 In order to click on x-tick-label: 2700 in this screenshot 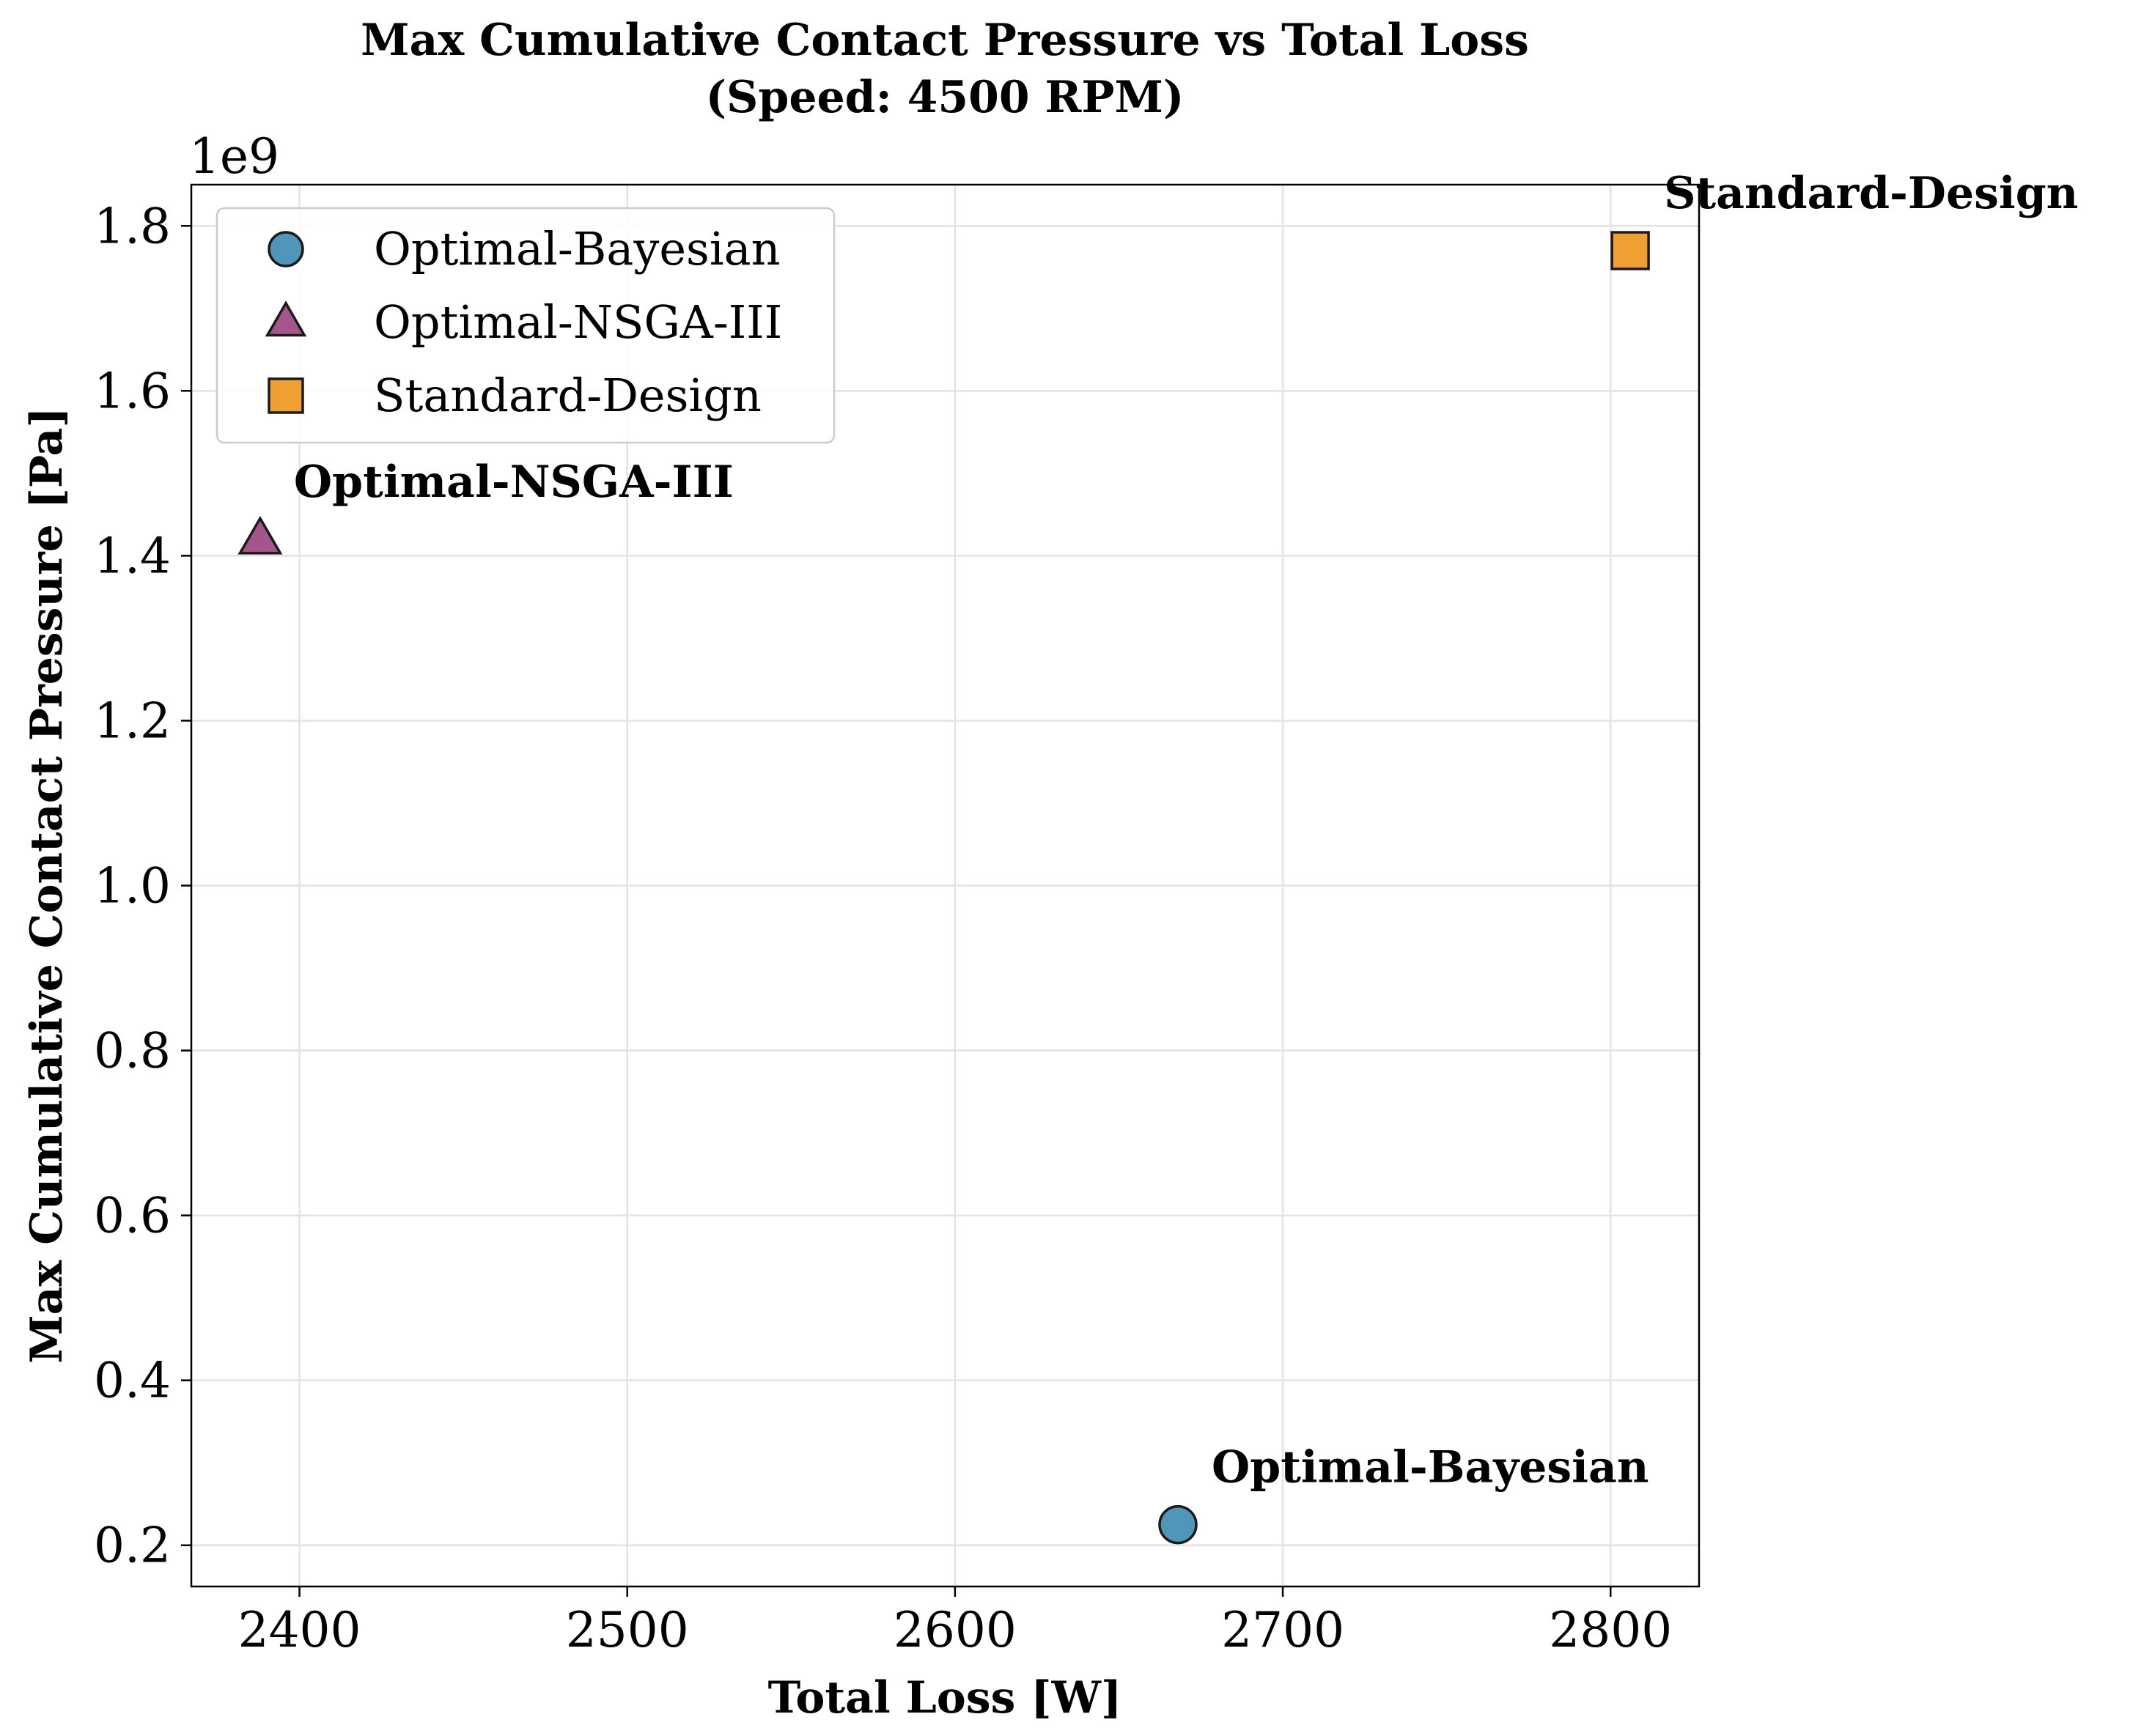, I will do `click(1282, 1630)`.